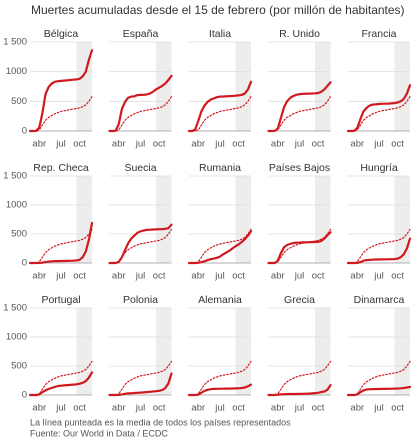 This screenshot has height=442, width=414. What do you see at coordinates (379, 300) in the screenshot?
I see `panel-title: Dinamarca` at bounding box center [379, 300].